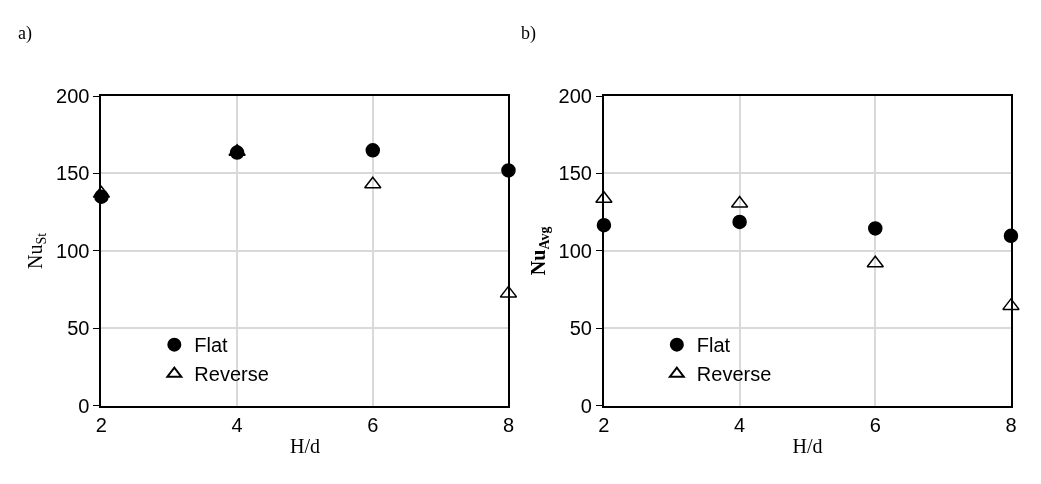 The height and width of the screenshot is (484, 1041). I want to click on chart-title: b), so click(528, 33).